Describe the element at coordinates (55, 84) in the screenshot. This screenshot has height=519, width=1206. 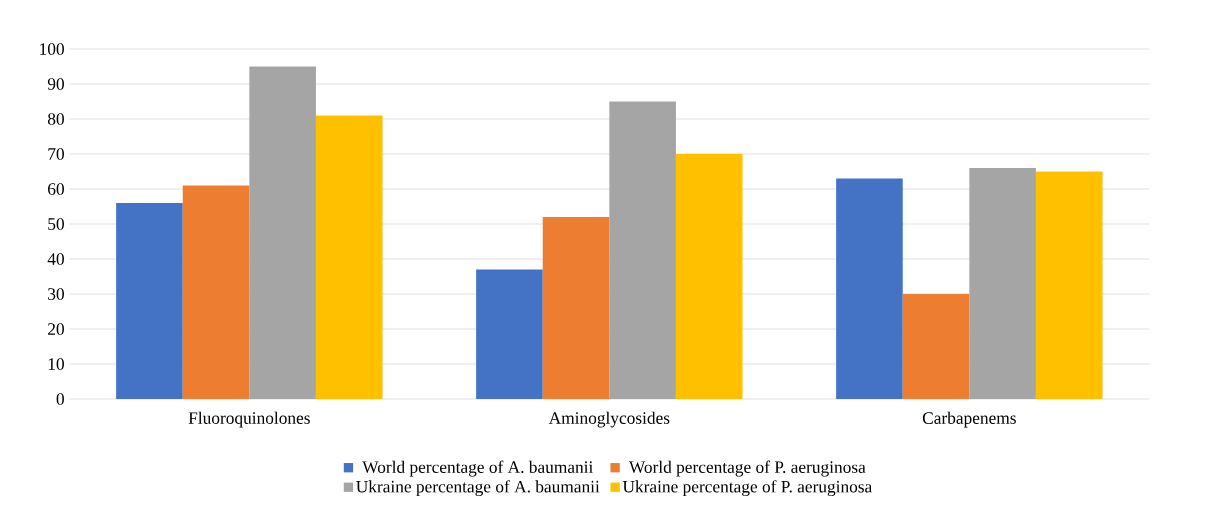
I see `y-tick-label: 90` at that location.